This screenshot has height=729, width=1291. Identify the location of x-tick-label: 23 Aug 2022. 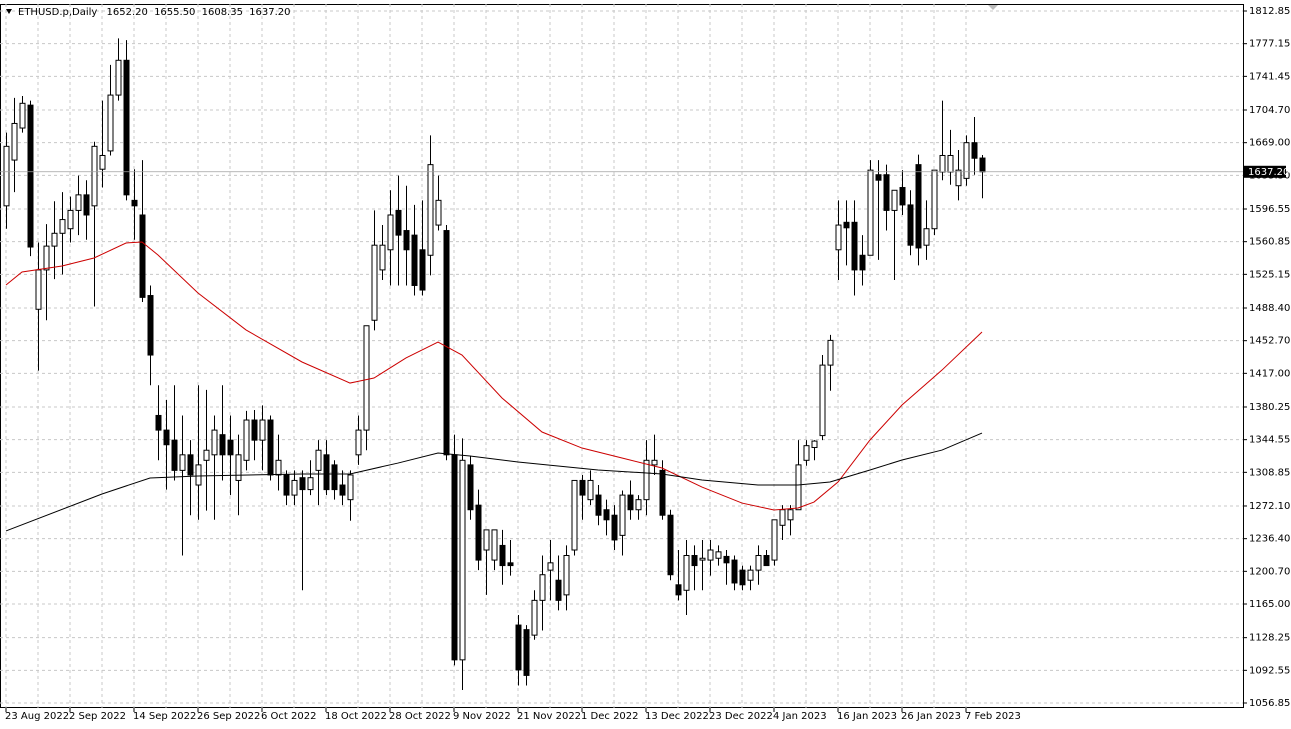
(37, 716).